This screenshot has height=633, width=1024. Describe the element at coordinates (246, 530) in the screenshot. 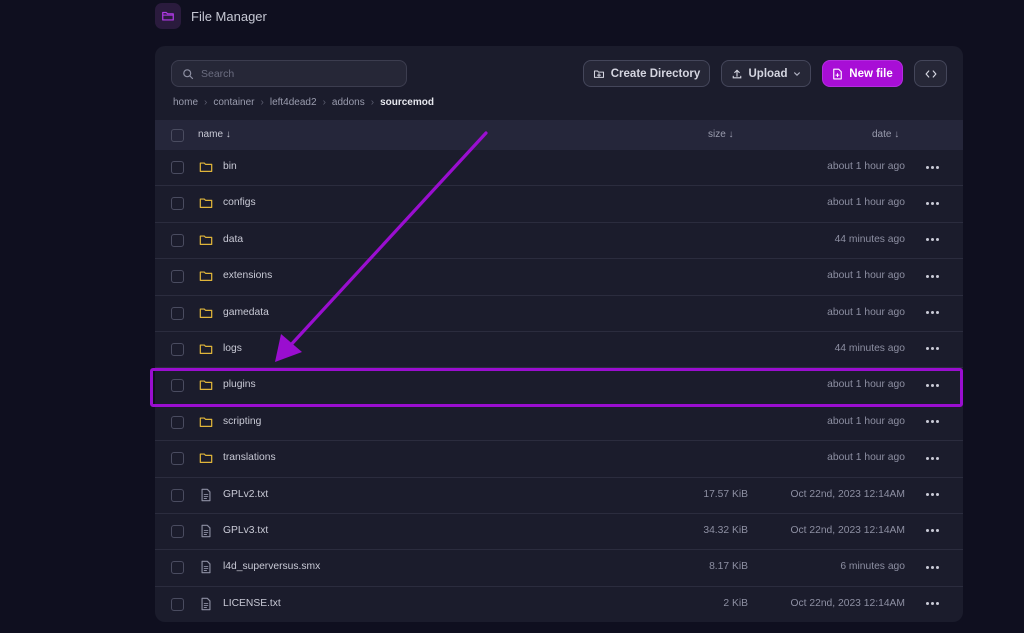

I see `file-name: GPLv3.txt` at that location.